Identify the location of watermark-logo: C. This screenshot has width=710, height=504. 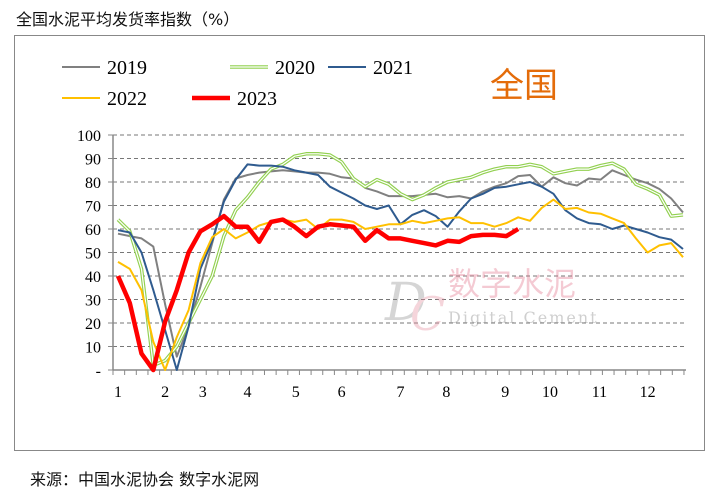
(427, 314).